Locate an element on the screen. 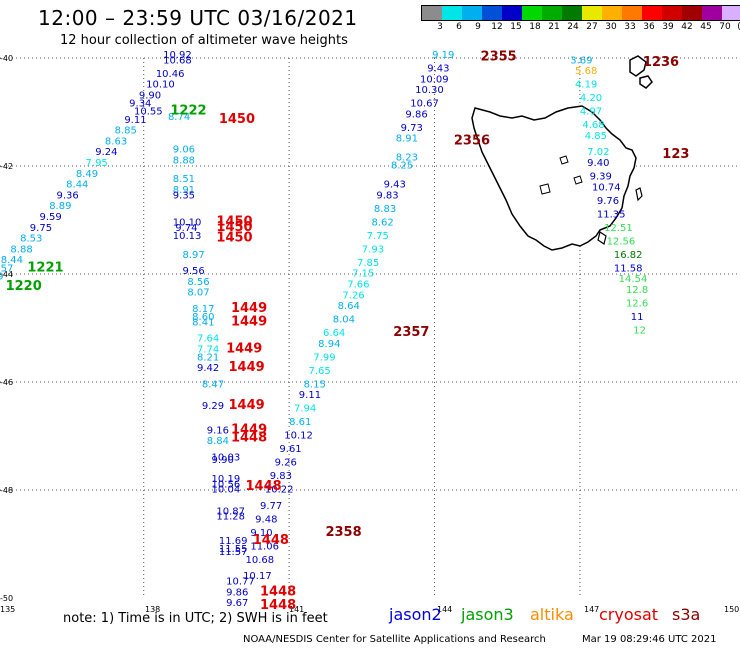 The width and height of the screenshot is (740, 650). latitude-label: -48 is located at coordinates (6, 490).